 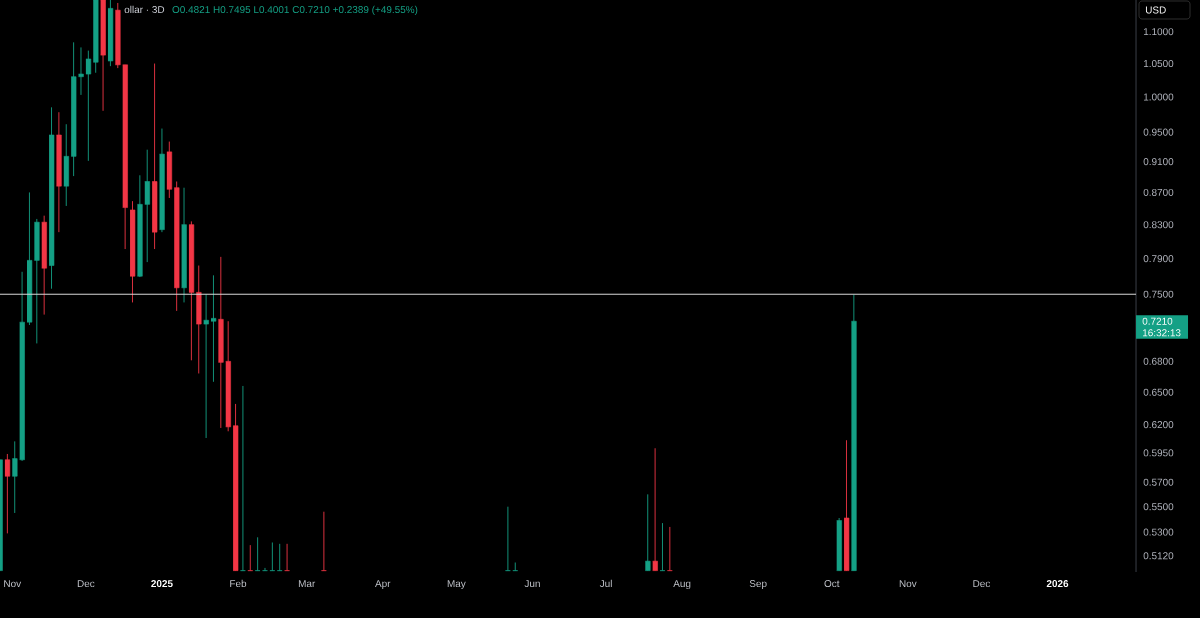 I want to click on x-tick-label: 2025, so click(x=162, y=584).